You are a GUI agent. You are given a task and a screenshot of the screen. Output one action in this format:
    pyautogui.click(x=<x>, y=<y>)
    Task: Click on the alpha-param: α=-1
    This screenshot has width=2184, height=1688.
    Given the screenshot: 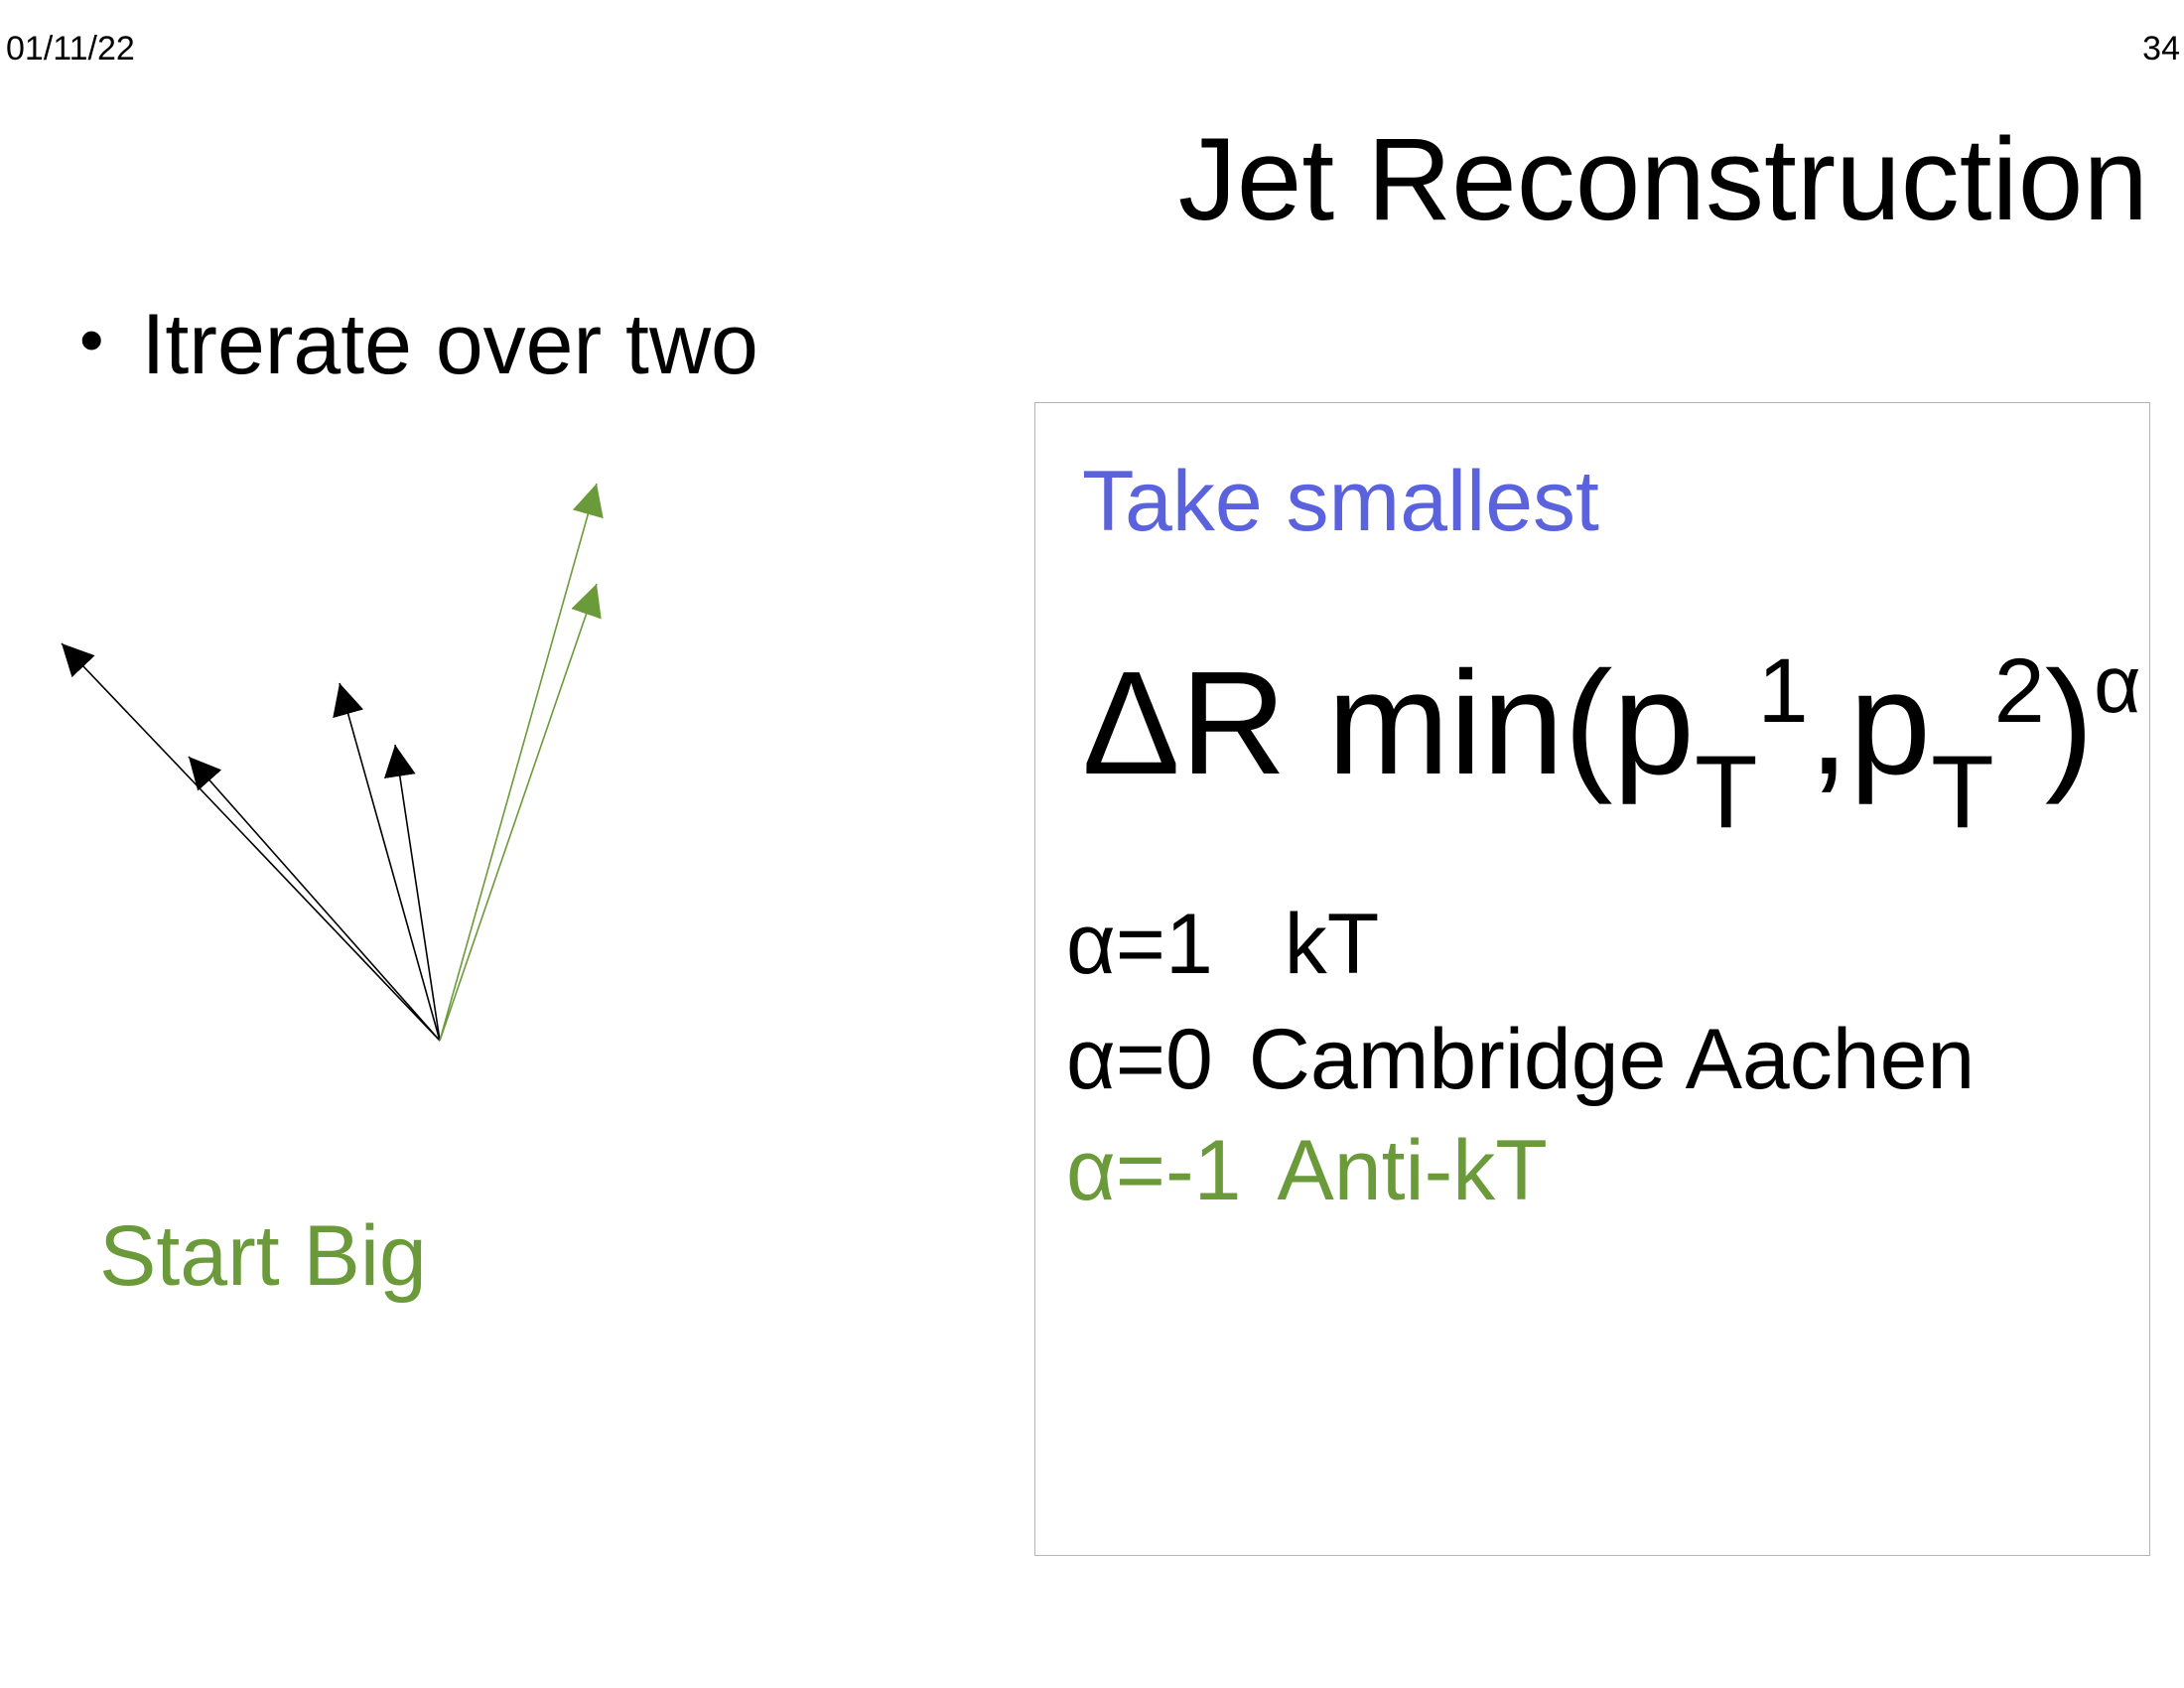 What is the action you would take?
    pyautogui.click(x=1154, y=1170)
    